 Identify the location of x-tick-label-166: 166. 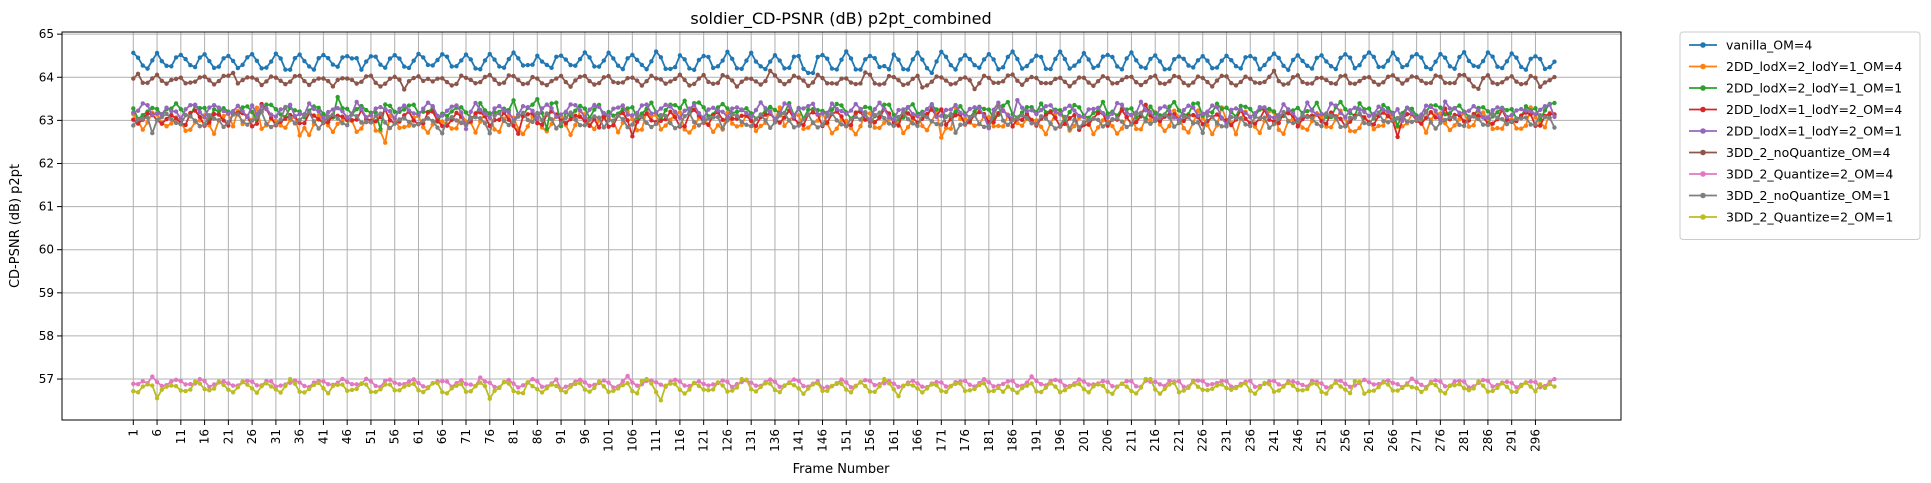
(918, 440).